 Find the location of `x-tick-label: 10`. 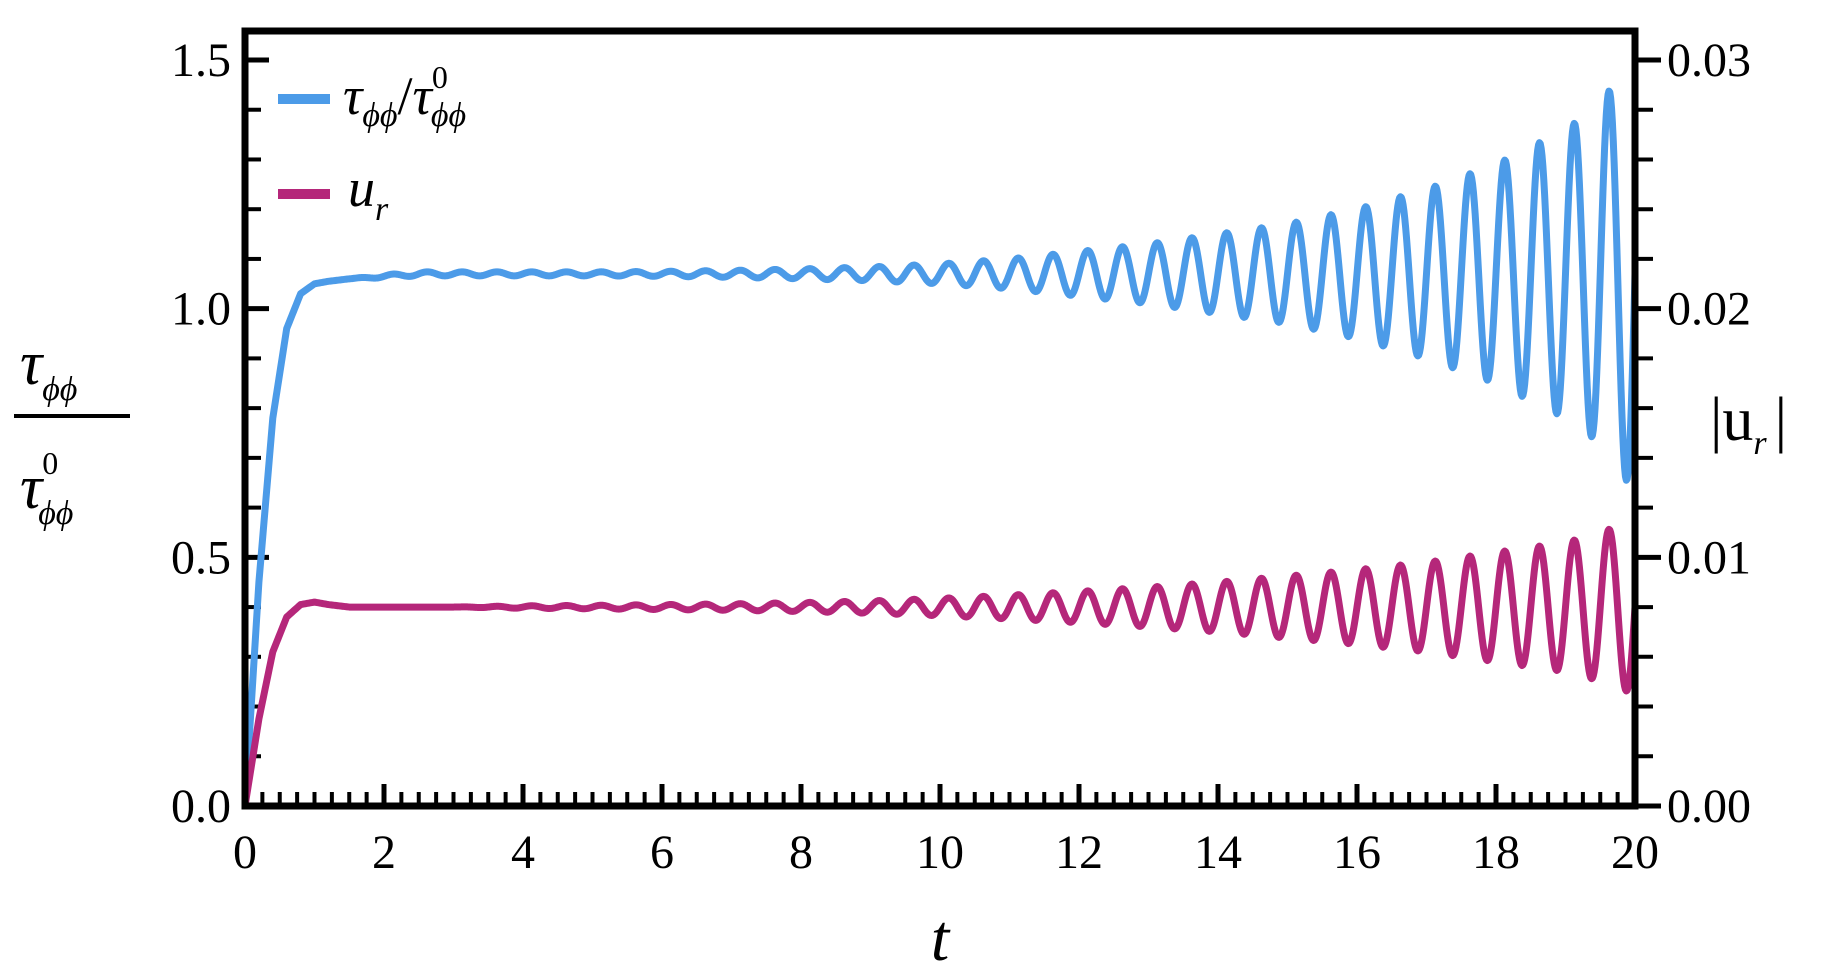

x-tick-label: 10 is located at coordinates (940, 852).